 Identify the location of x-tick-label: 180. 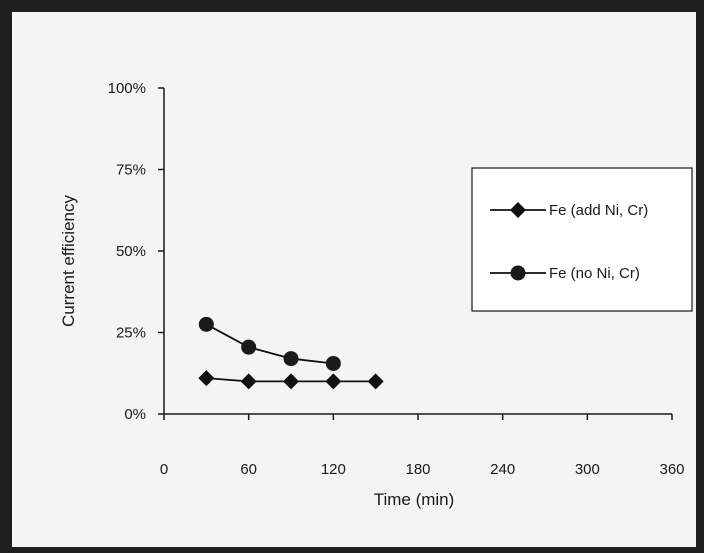
(417, 469).